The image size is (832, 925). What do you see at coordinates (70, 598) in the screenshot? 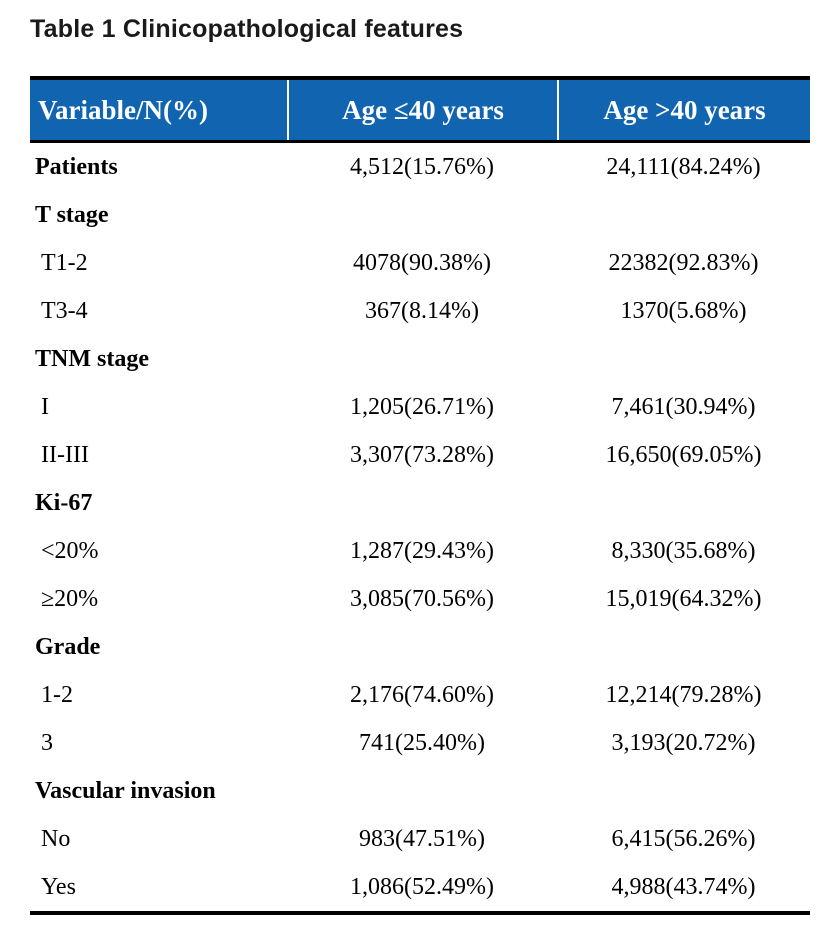
I see `row-label: ≥20%` at bounding box center [70, 598].